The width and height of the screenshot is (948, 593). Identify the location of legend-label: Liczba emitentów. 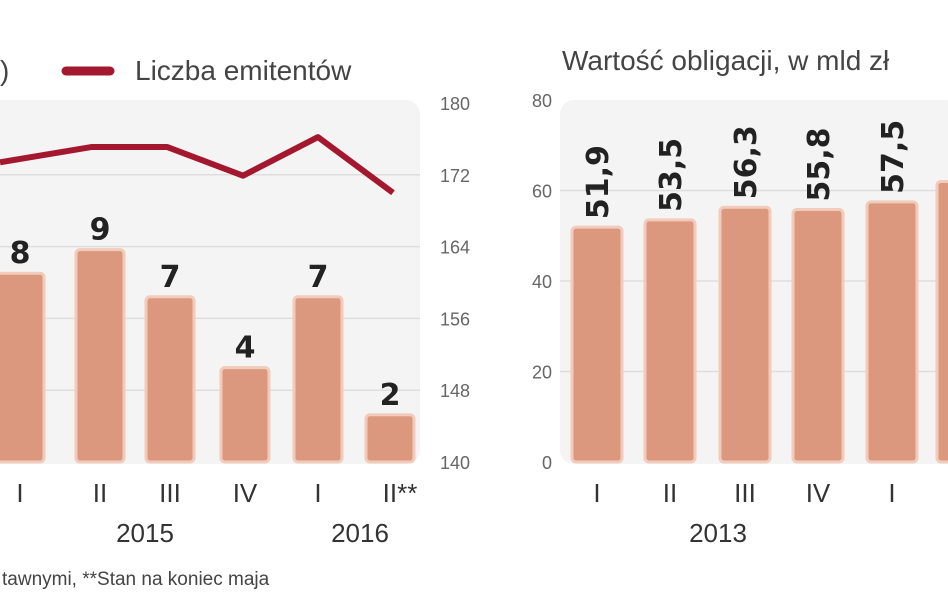
(243, 70).